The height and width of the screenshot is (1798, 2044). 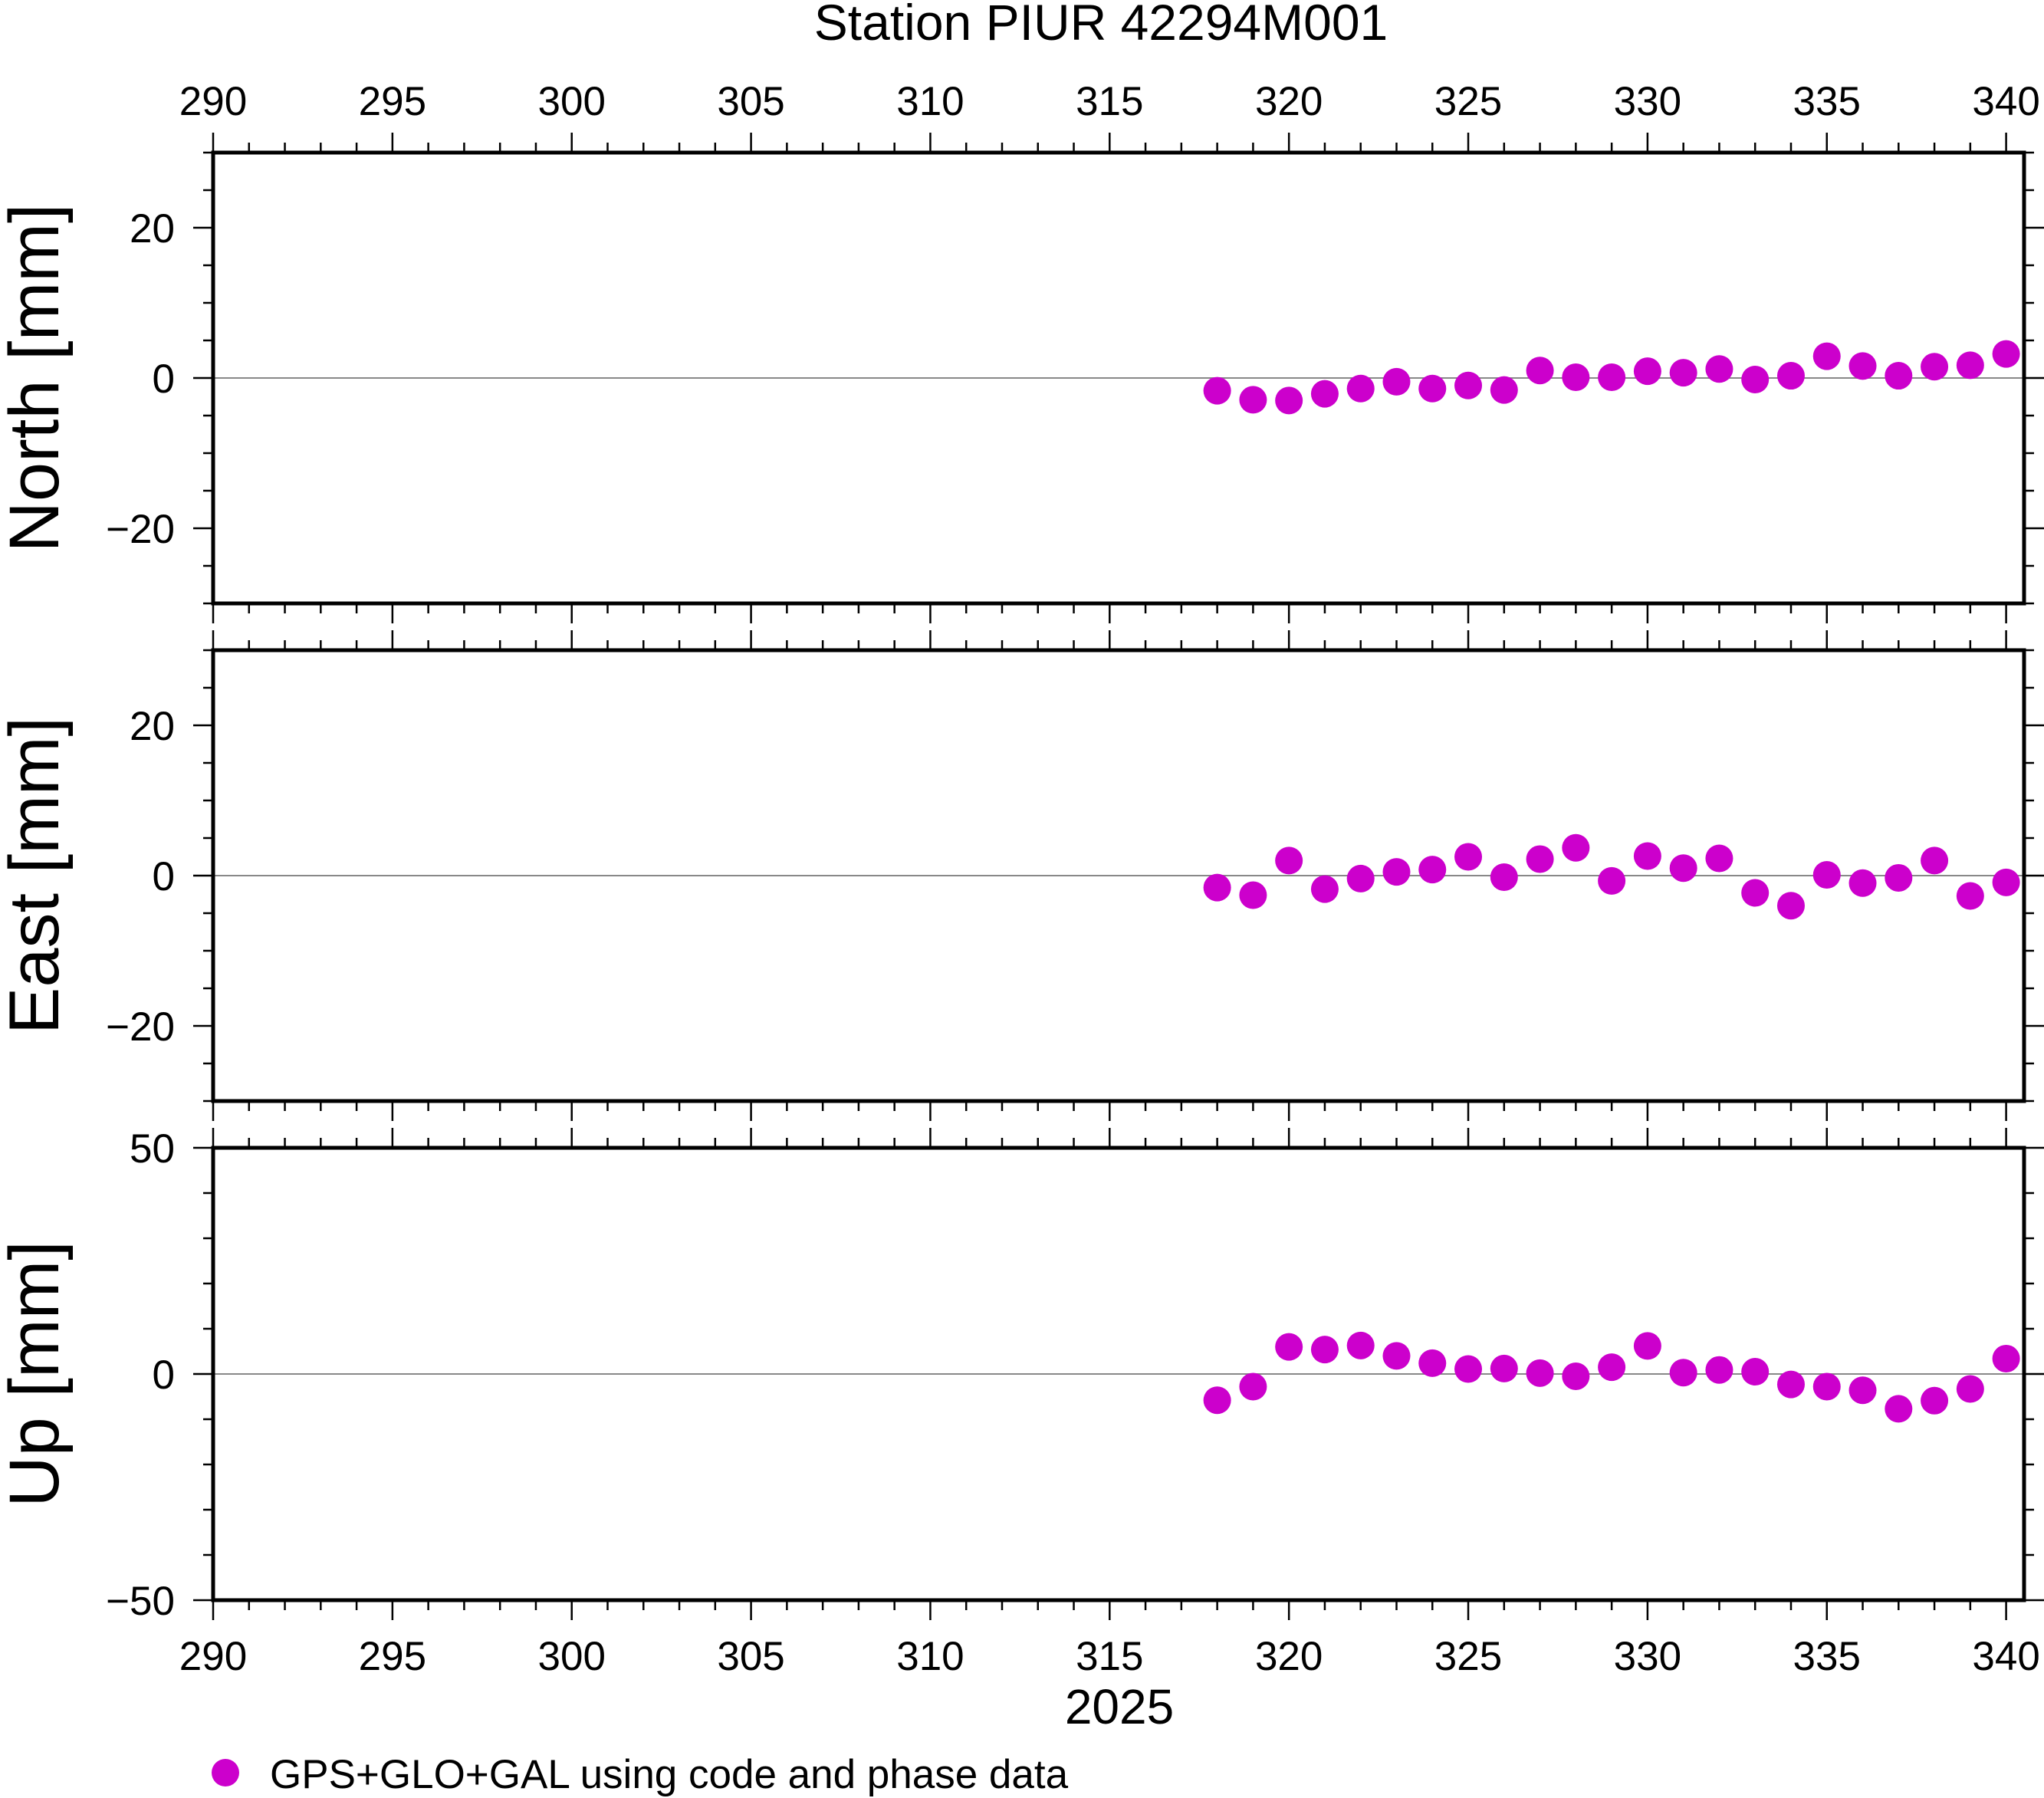 What do you see at coordinates (930, 101) in the screenshot?
I see `x-tick-label-top: 310` at bounding box center [930, 101].